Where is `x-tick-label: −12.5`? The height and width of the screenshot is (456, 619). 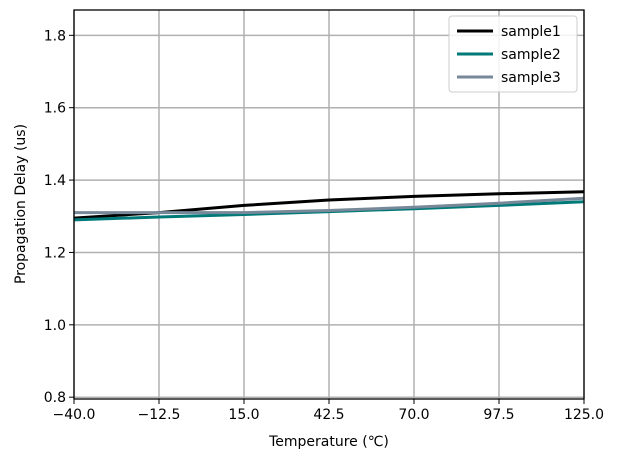
x-tick-label: −12.5 is located at coordinates (159, 415).